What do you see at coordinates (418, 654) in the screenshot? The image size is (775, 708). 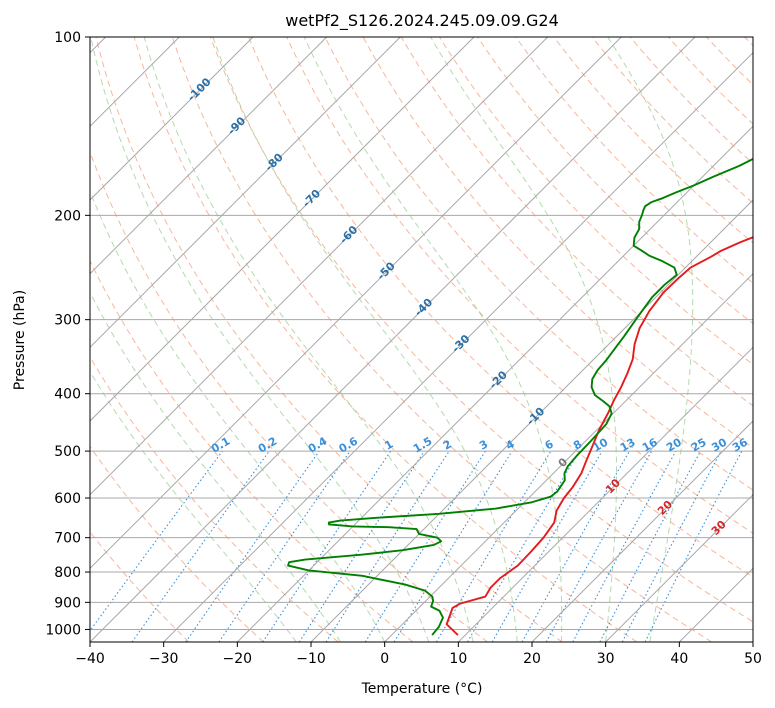 I see `x-axis: −40 −30 −20 −10 0 10 20 30 40 50` at bounding box center [418, 654].